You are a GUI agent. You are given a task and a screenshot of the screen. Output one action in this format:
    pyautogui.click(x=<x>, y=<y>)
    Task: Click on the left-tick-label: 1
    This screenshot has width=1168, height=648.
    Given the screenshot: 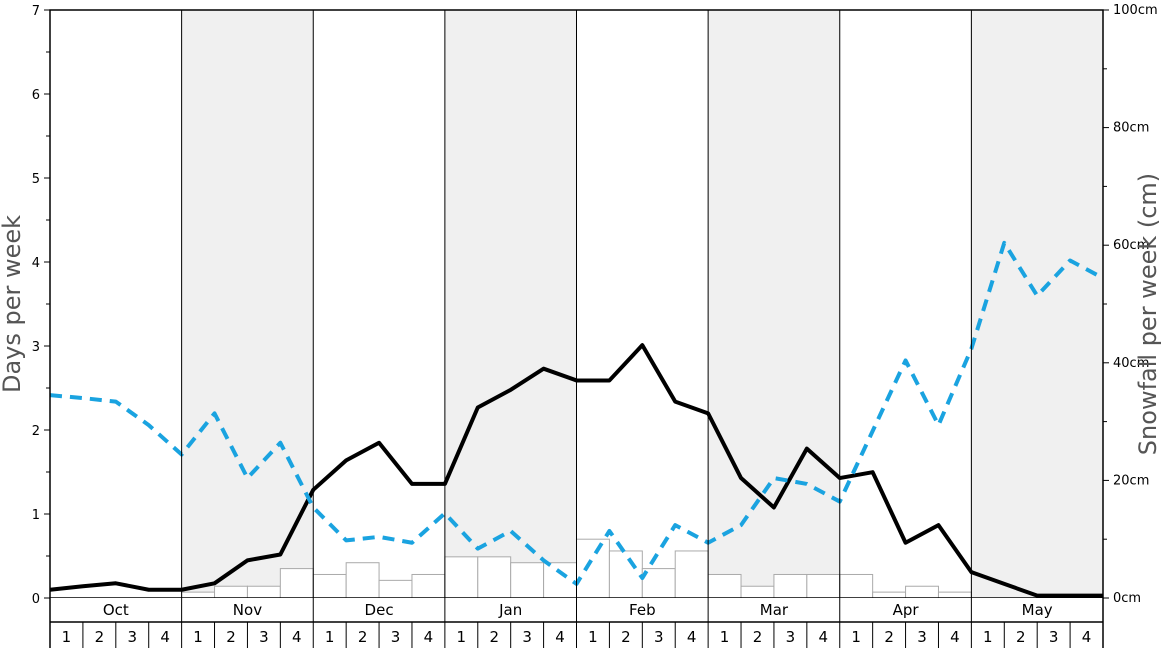 What is the action you would take?
    pyautogui.click(x=36, y=515)
    